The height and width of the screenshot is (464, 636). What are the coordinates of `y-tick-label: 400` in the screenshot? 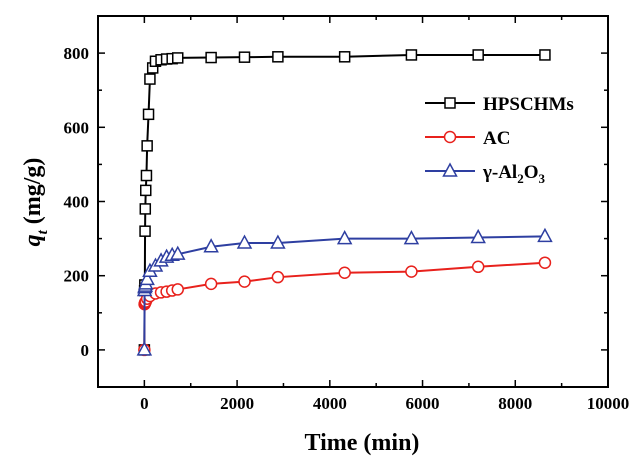 It's located at (77, 202).